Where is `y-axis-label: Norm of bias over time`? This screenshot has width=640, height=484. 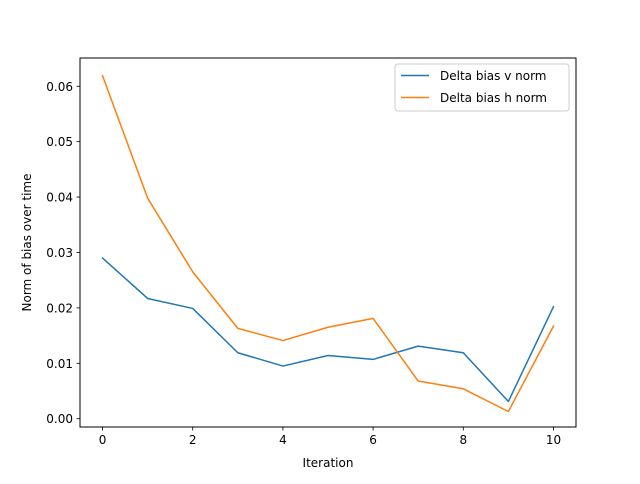 y-axis-label: Norm of bias over time is located at coordinates (27, 243).